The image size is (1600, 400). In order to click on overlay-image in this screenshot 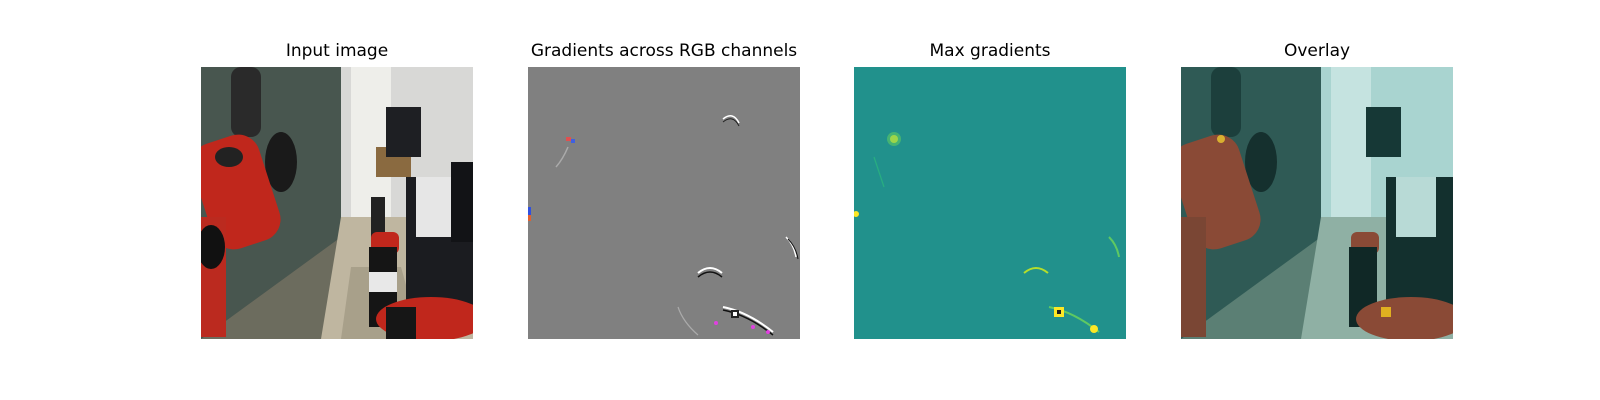, I will do `click(1317, 203)`.